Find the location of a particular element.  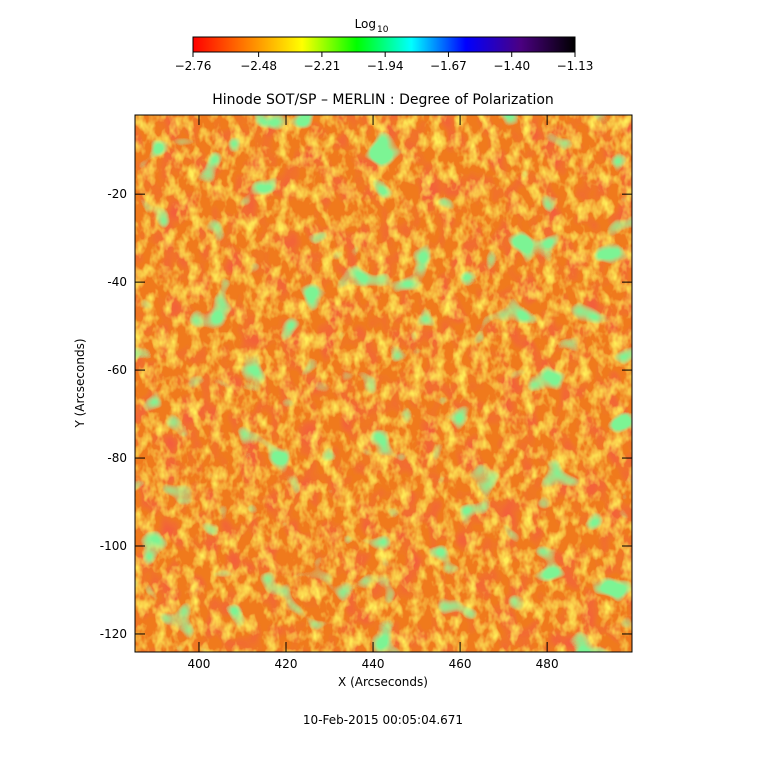

y-tick-label: -120 is located at coordinates (113, 634).